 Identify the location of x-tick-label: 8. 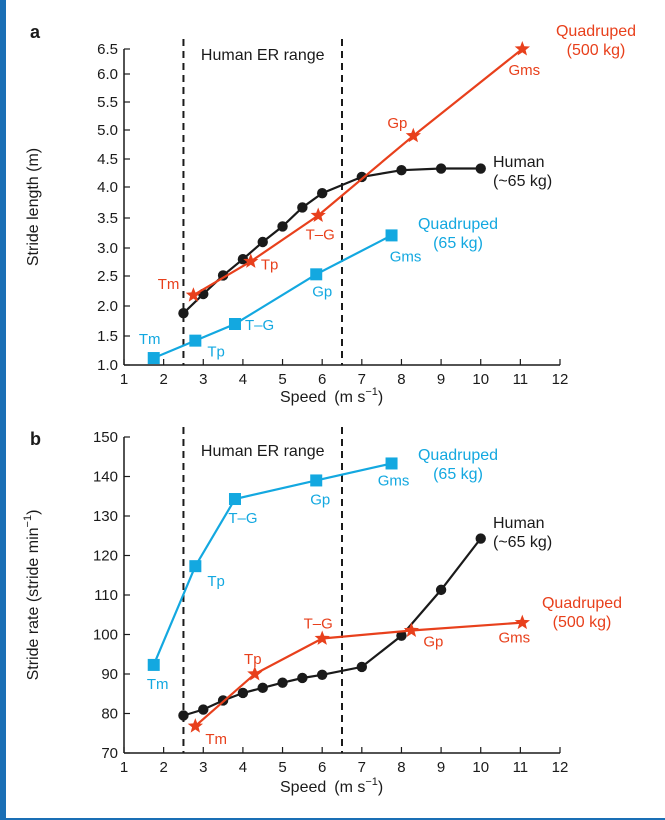
(401, 767).